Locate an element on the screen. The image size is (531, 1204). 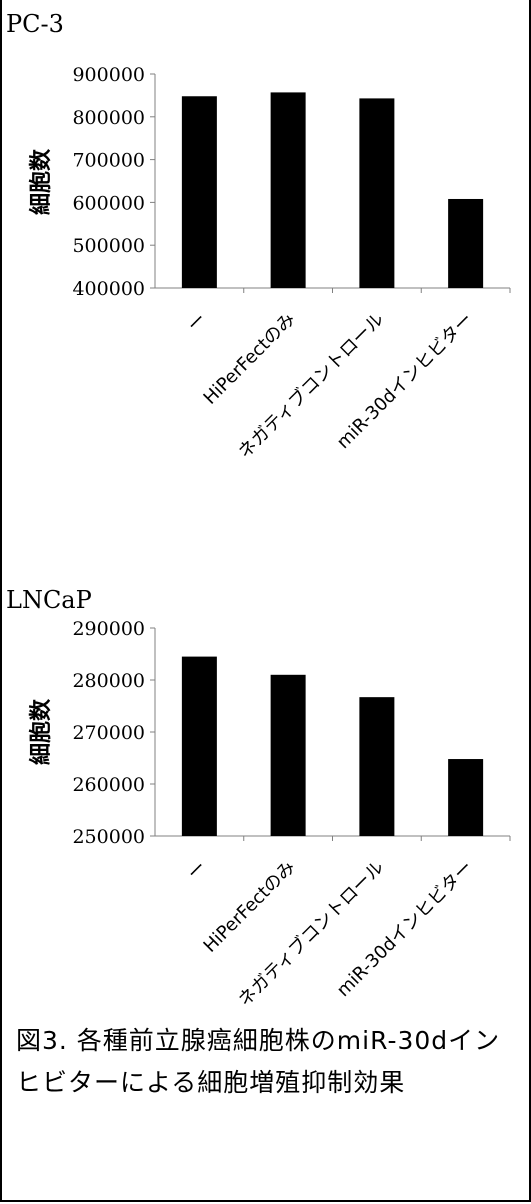
y-tick-label: 600000 is located at coordinates (108, 203).